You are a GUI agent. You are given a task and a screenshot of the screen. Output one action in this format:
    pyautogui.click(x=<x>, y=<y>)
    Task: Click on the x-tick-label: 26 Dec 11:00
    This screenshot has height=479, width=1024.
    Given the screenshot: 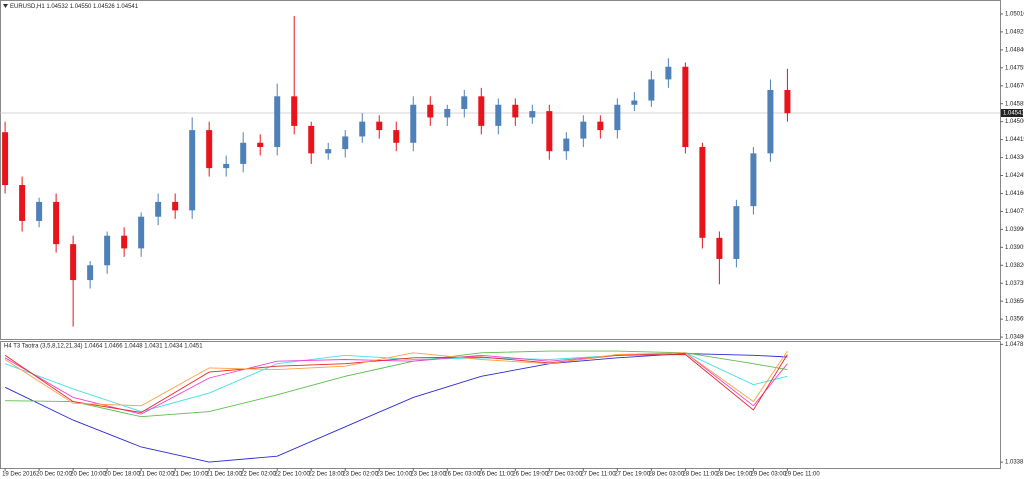 What is the action you would take?
    pyautogui.click(x=496, y=475)
    